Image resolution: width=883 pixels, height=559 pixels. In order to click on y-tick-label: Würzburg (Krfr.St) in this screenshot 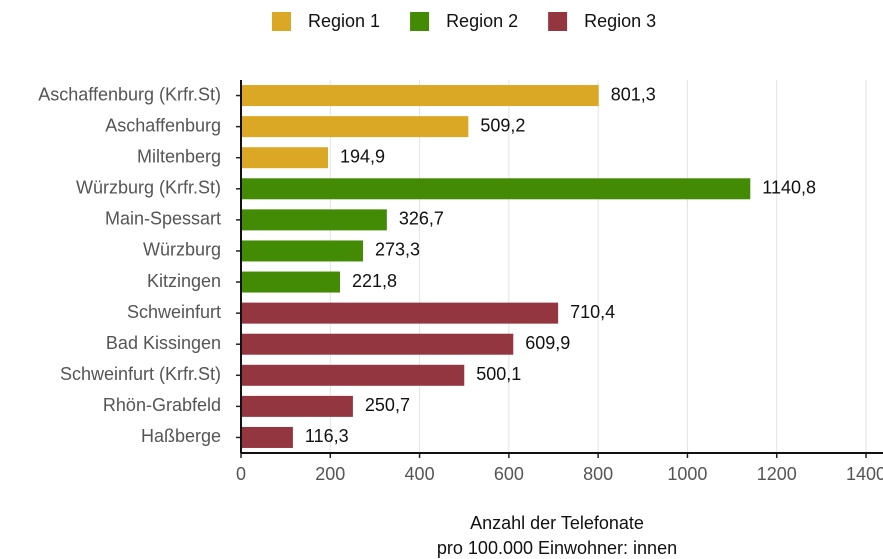, I will do `click(148, 188)`.